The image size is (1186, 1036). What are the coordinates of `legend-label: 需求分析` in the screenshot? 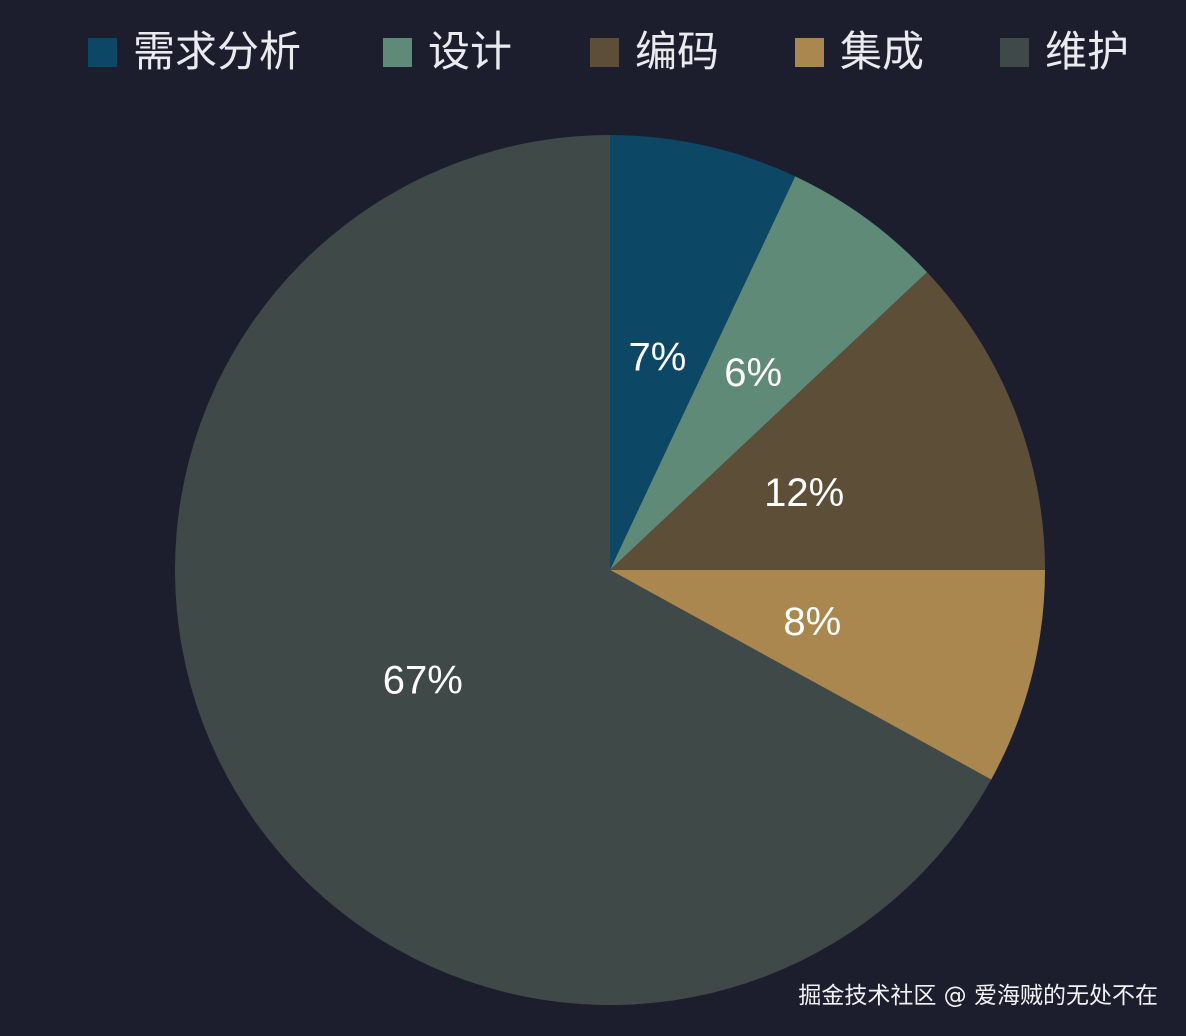 It's located at (217, 51).